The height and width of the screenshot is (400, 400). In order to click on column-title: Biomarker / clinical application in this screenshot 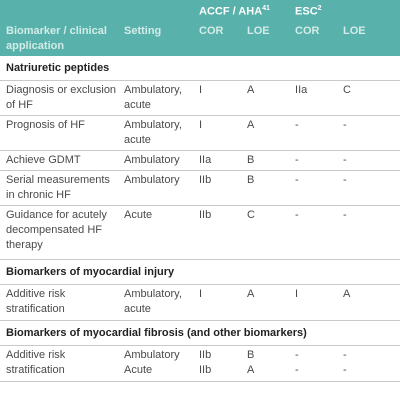, I will do `click(59, 38)`.